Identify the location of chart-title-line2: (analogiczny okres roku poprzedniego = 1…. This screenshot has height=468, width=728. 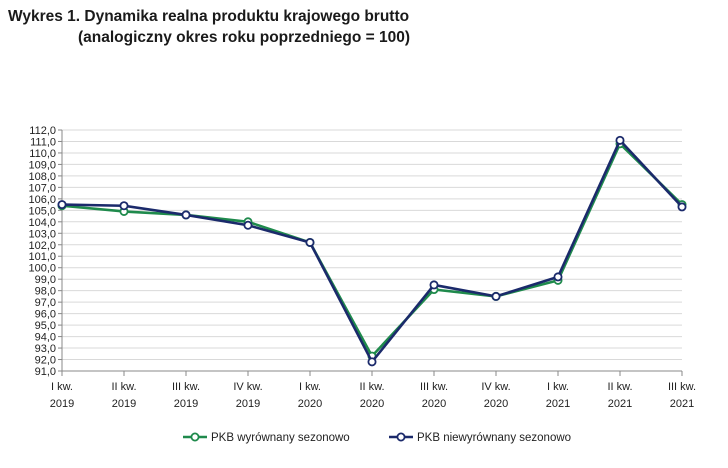
(244, 37).